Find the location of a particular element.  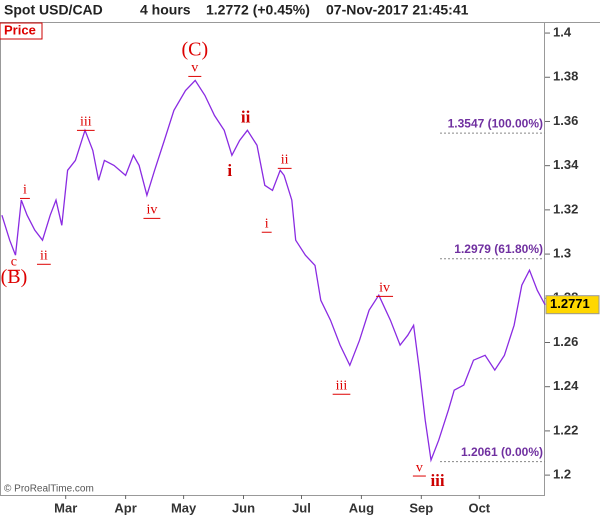

fib-label: 1.2979 (61.80%) is located at coordinates (498, 249).